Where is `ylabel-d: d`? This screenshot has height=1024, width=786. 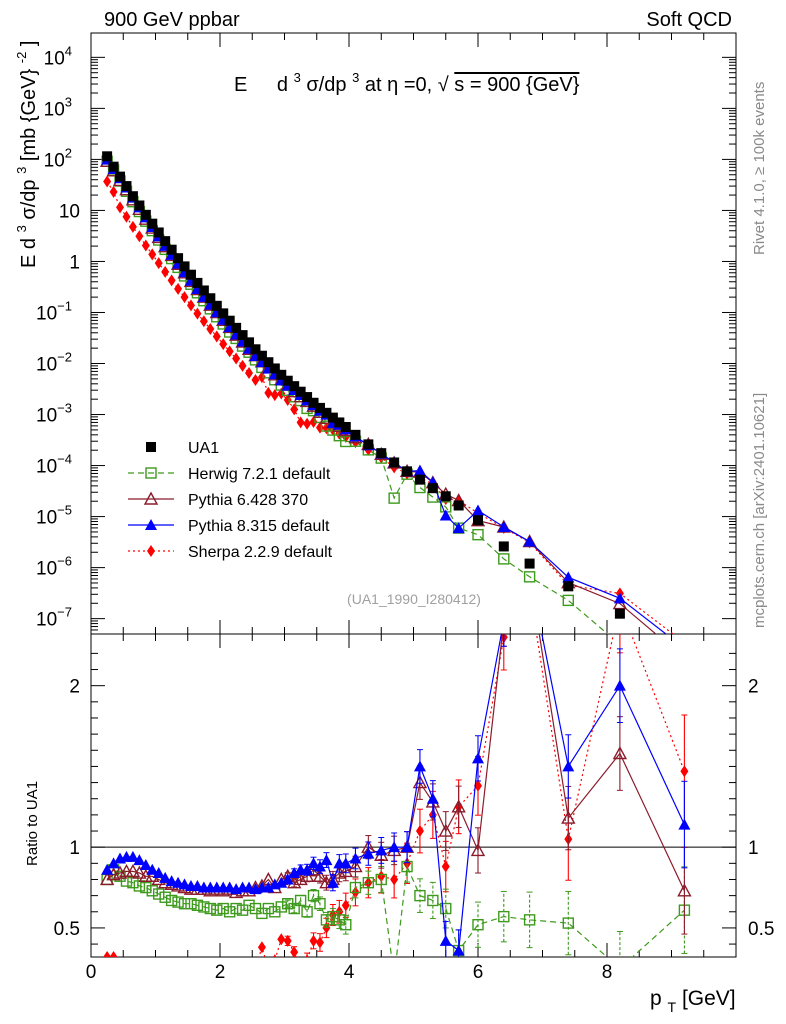 ylabel-d: d is located at coordinates (29, 243).